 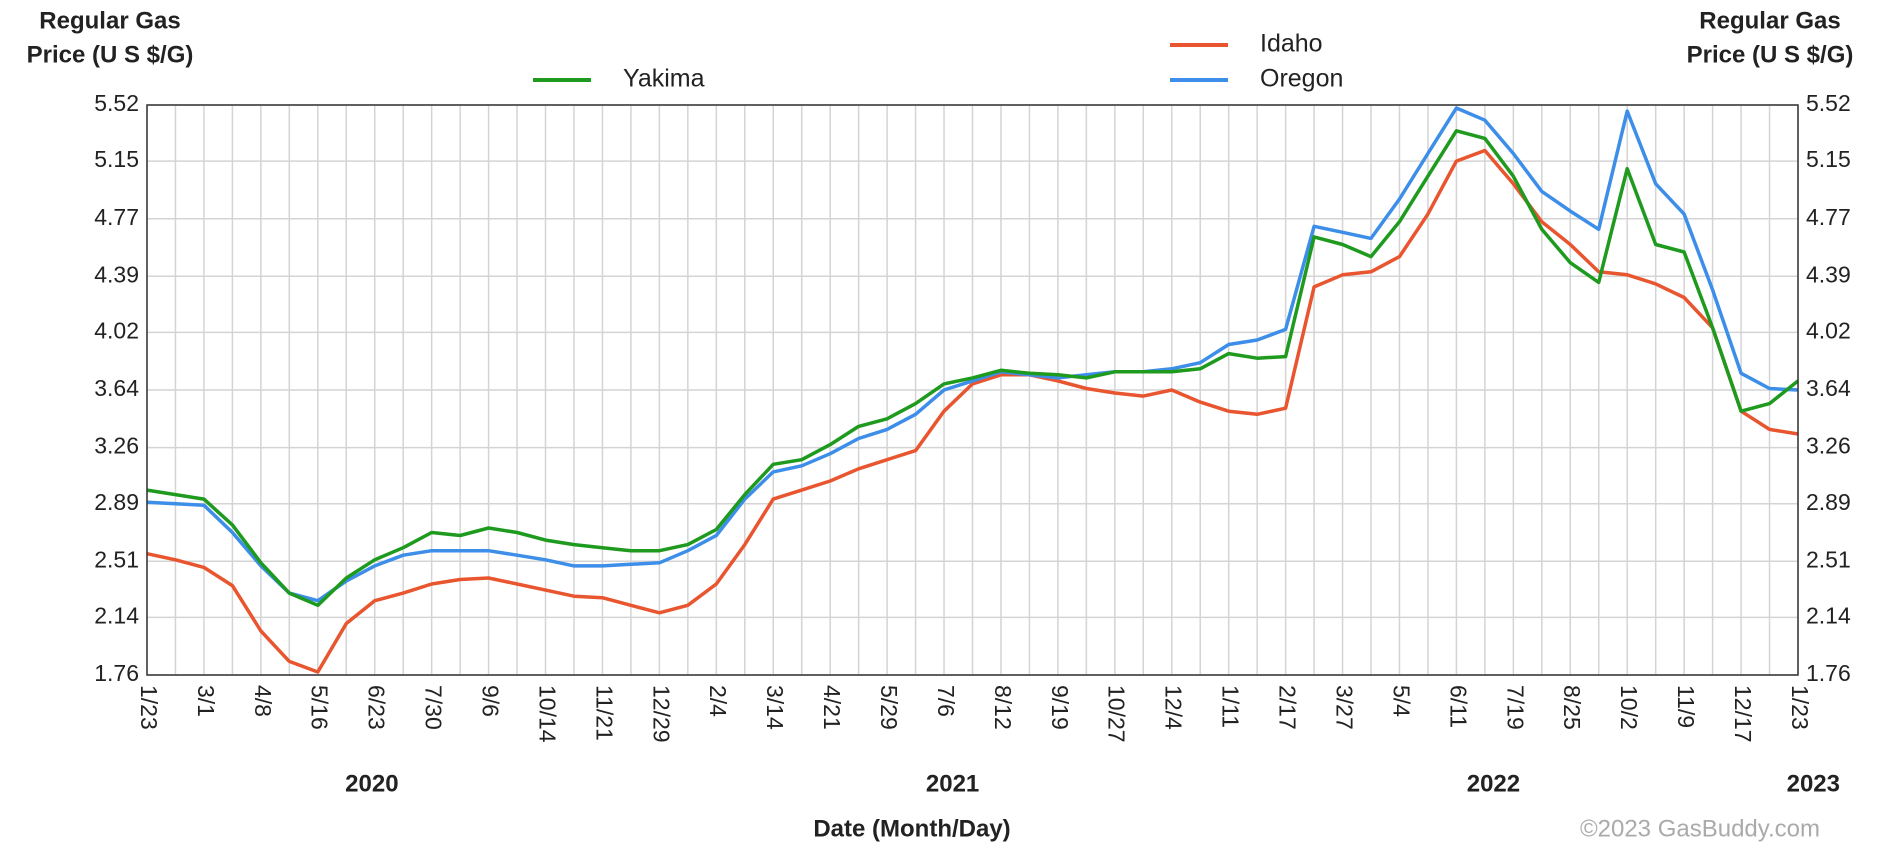 I want to click on y-tick-label: 3.26, so click(x=116, y=446).